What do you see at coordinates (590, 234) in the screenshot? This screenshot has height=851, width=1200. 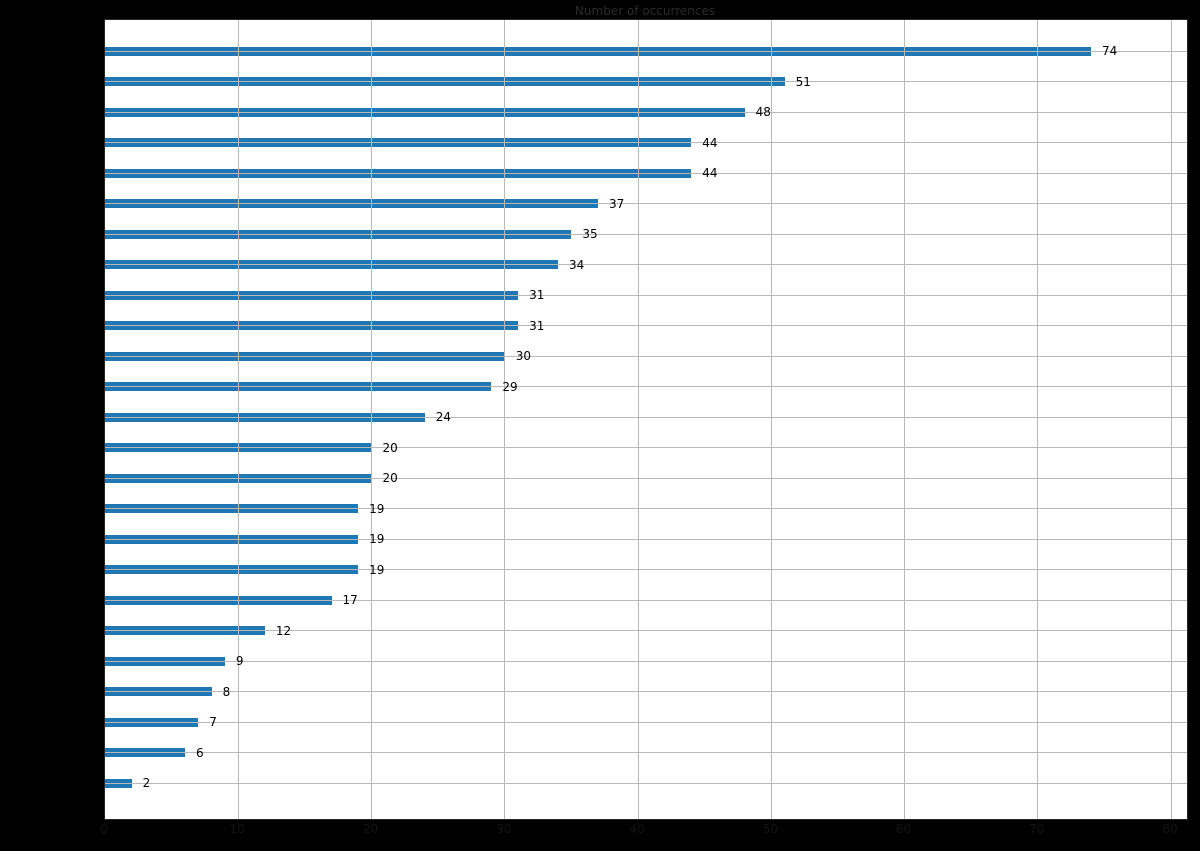 I see `bar-value-label: 35` at bounding box center [590, 234].